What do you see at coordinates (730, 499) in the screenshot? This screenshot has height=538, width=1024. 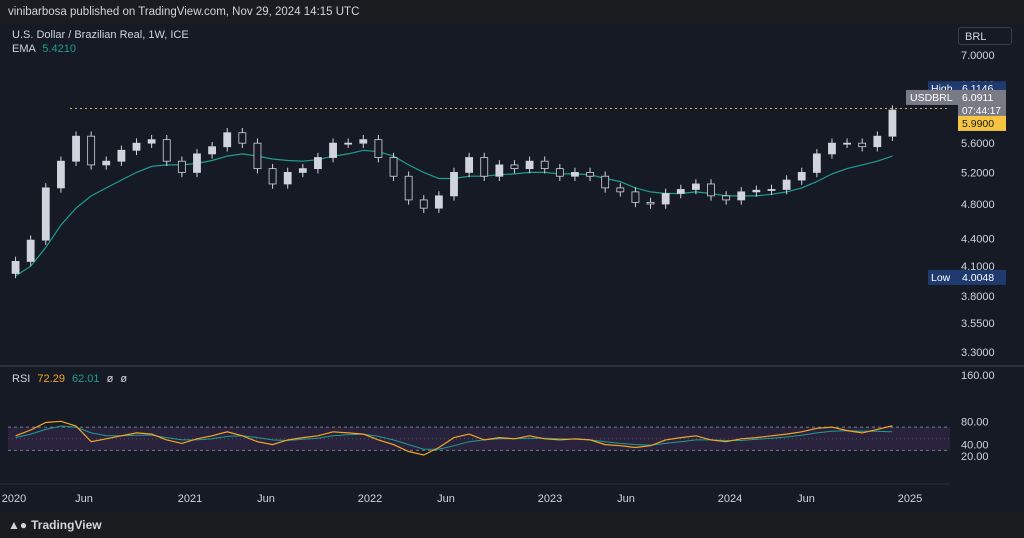 I see `x-tick-label: 2024` at bounding box center [730, 499].